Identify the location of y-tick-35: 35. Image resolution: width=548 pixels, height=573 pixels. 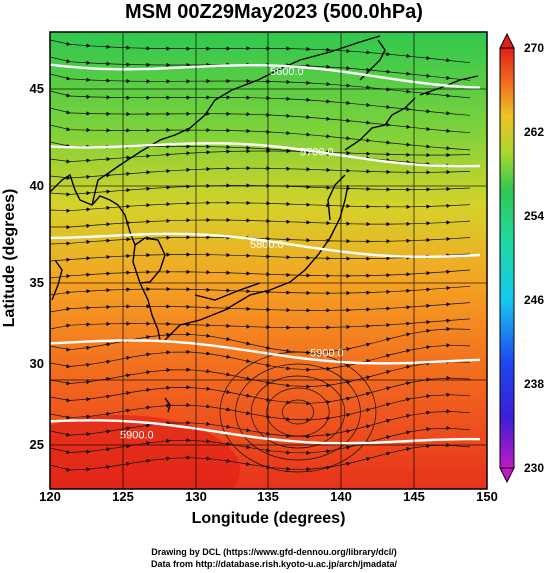
(36, 282).